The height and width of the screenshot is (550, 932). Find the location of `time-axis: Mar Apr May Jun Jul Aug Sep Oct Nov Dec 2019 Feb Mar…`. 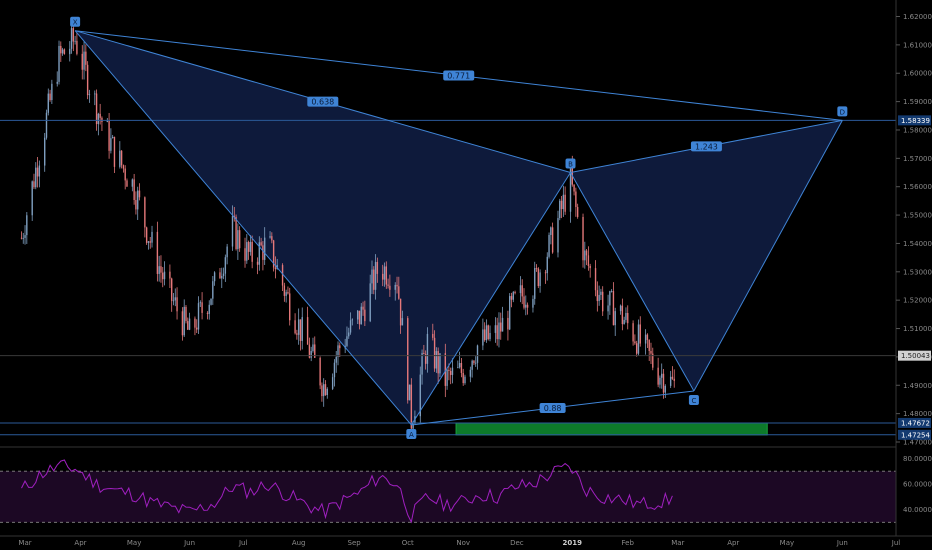

time-axis: Mar Apr May Jun Jul Aug Sep Oct Nov Dec 2019 Feb Mar… is located at coordinates (459, 543).